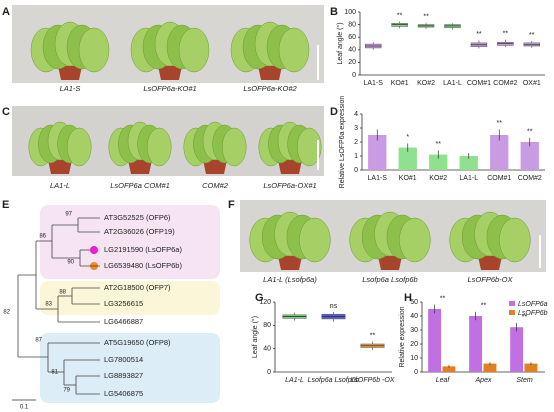 The width and height of the screenshot is (554, 412). Describe the element at coordinates (334, 306) in the screenshot. I see `annotation: ns` at that location.